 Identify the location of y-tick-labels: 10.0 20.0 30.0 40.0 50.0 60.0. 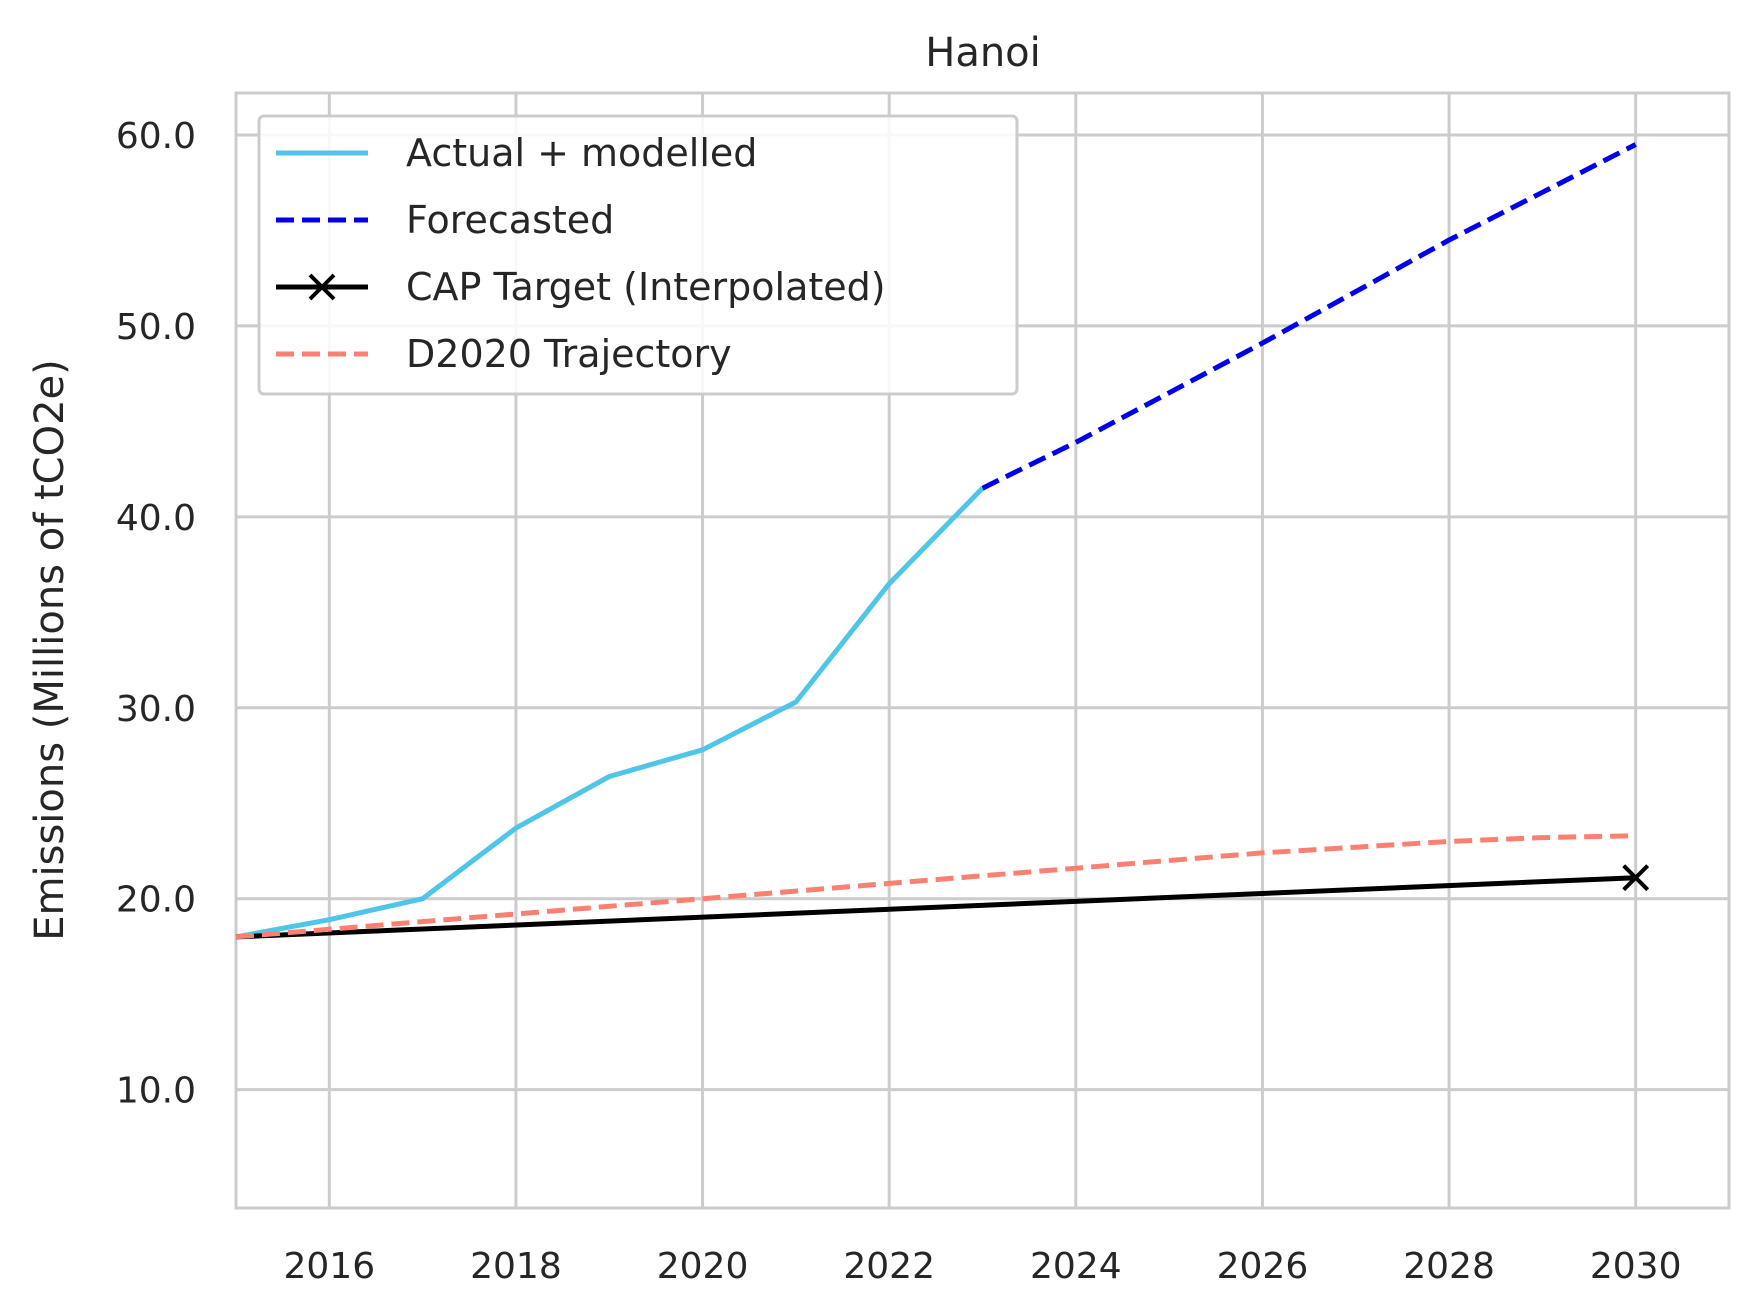
(156, 614).